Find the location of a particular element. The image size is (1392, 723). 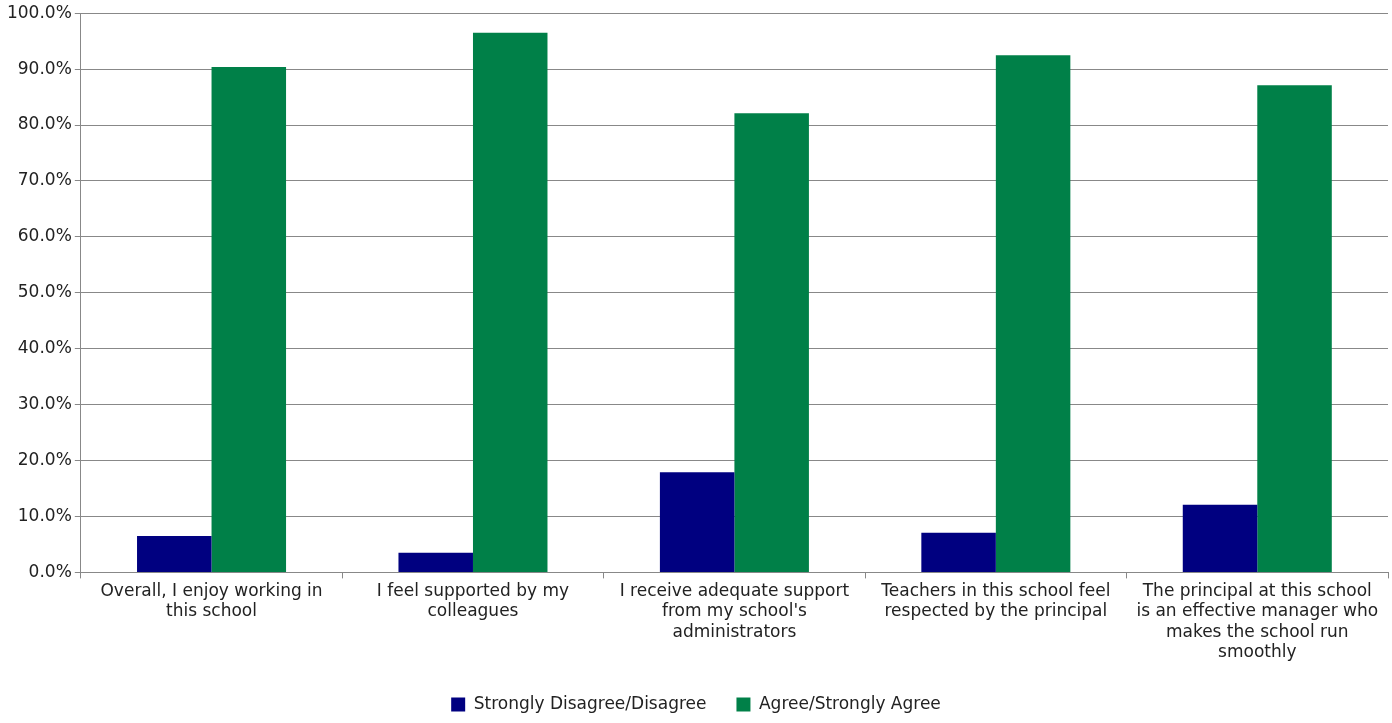

y-tick-label: 20.0% is located at coordinates (44, 458).